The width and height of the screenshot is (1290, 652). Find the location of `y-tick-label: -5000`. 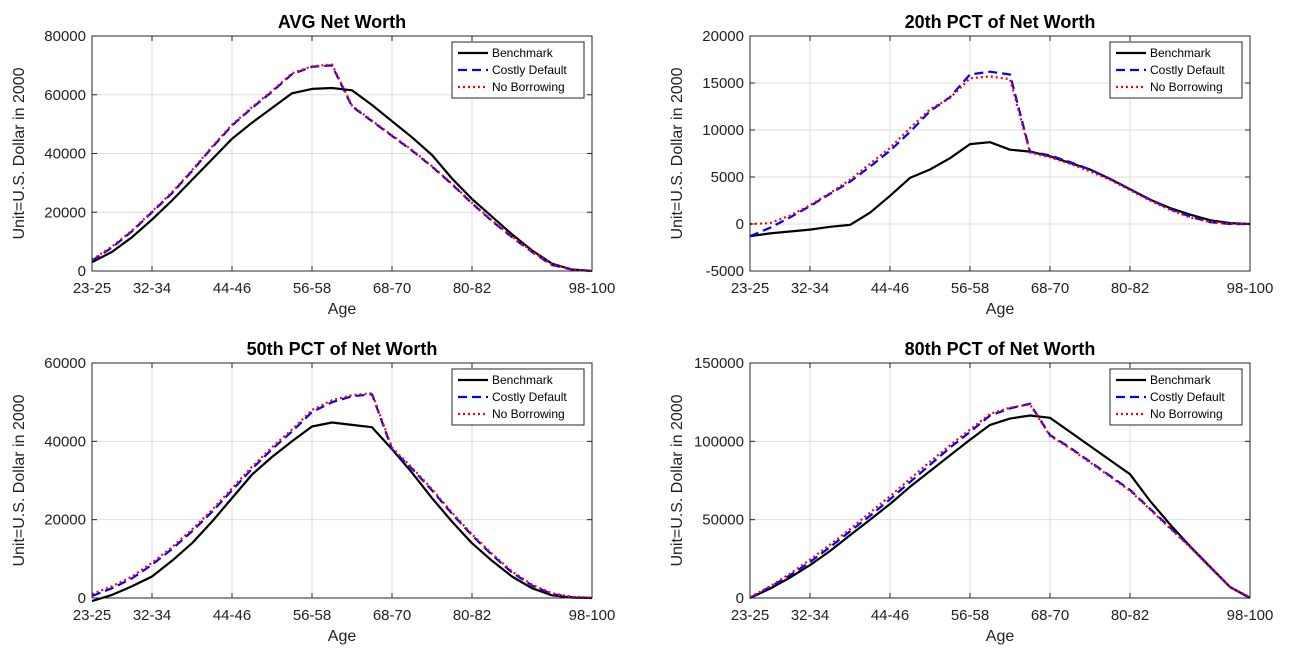

y-tick-label: -5000 is located at coordinates (725, 271).